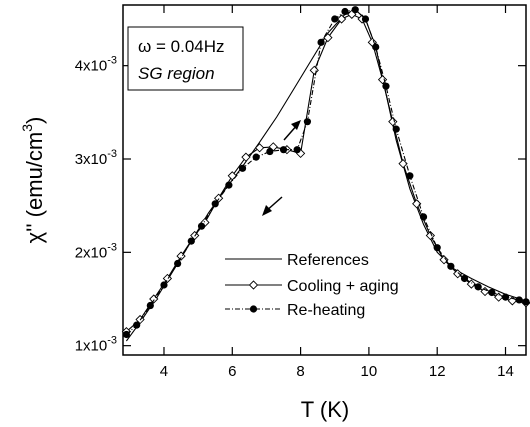  I want to click on y-tick-base-0: 1x10, so click(91, 346).